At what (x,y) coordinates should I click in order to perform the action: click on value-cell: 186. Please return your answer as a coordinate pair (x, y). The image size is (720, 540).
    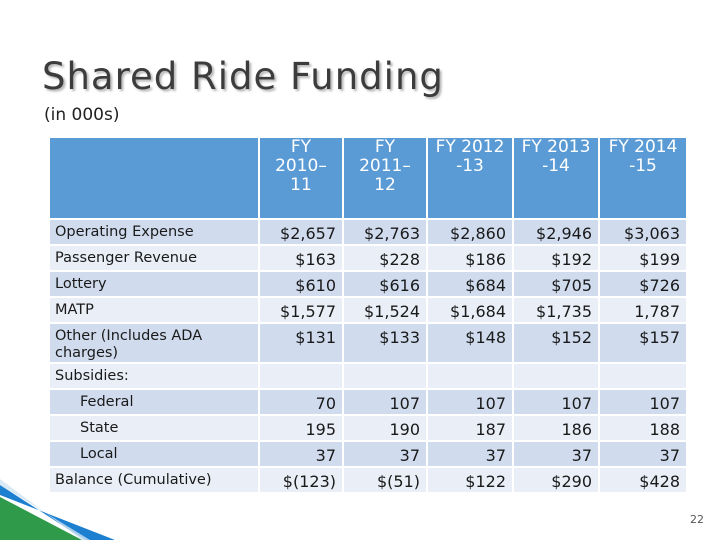
    Looking at the image, I should click on (557, 427).